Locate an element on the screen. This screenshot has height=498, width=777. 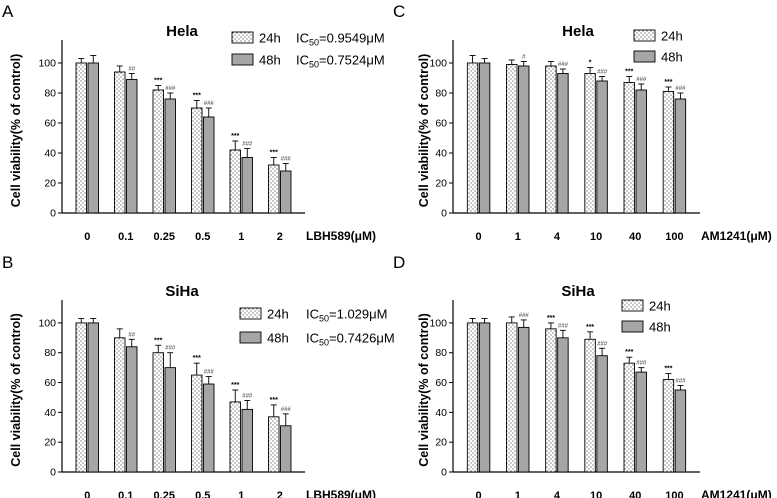
bar-24h-0.1 is located at coordinates (120, 142).